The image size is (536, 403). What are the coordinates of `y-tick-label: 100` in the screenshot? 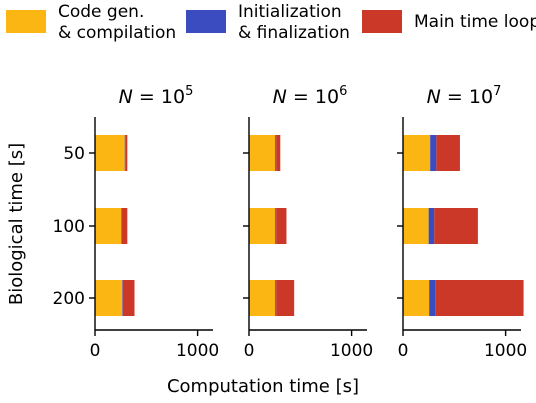 It's located at (69, 227).